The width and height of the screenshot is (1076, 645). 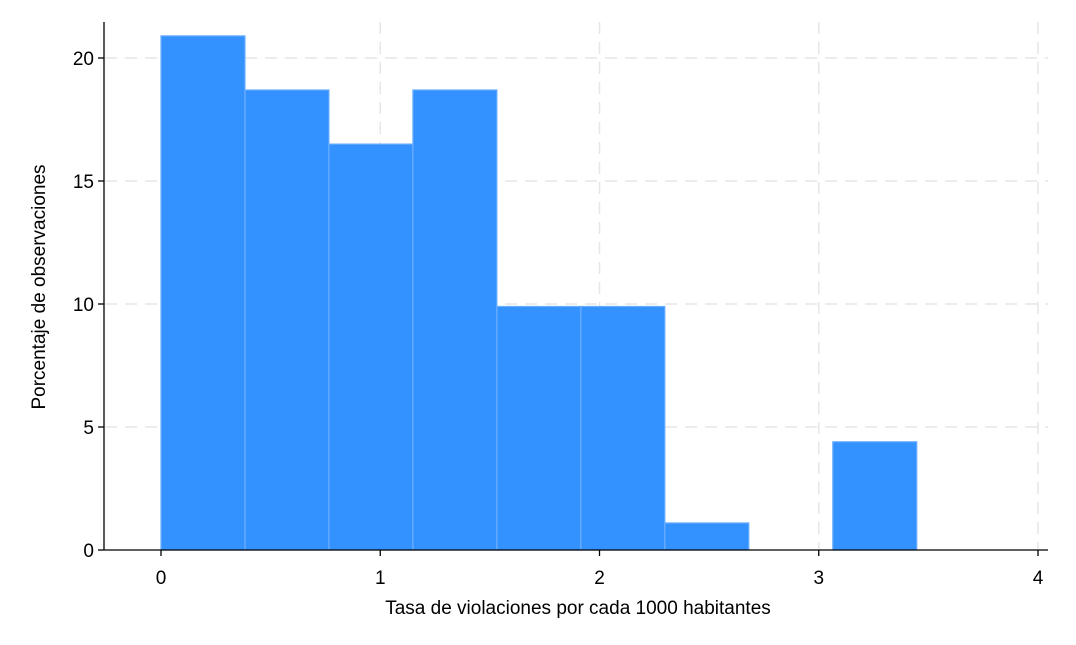 I want to click on y-tick-label: 0, so click(x=88, y=551).